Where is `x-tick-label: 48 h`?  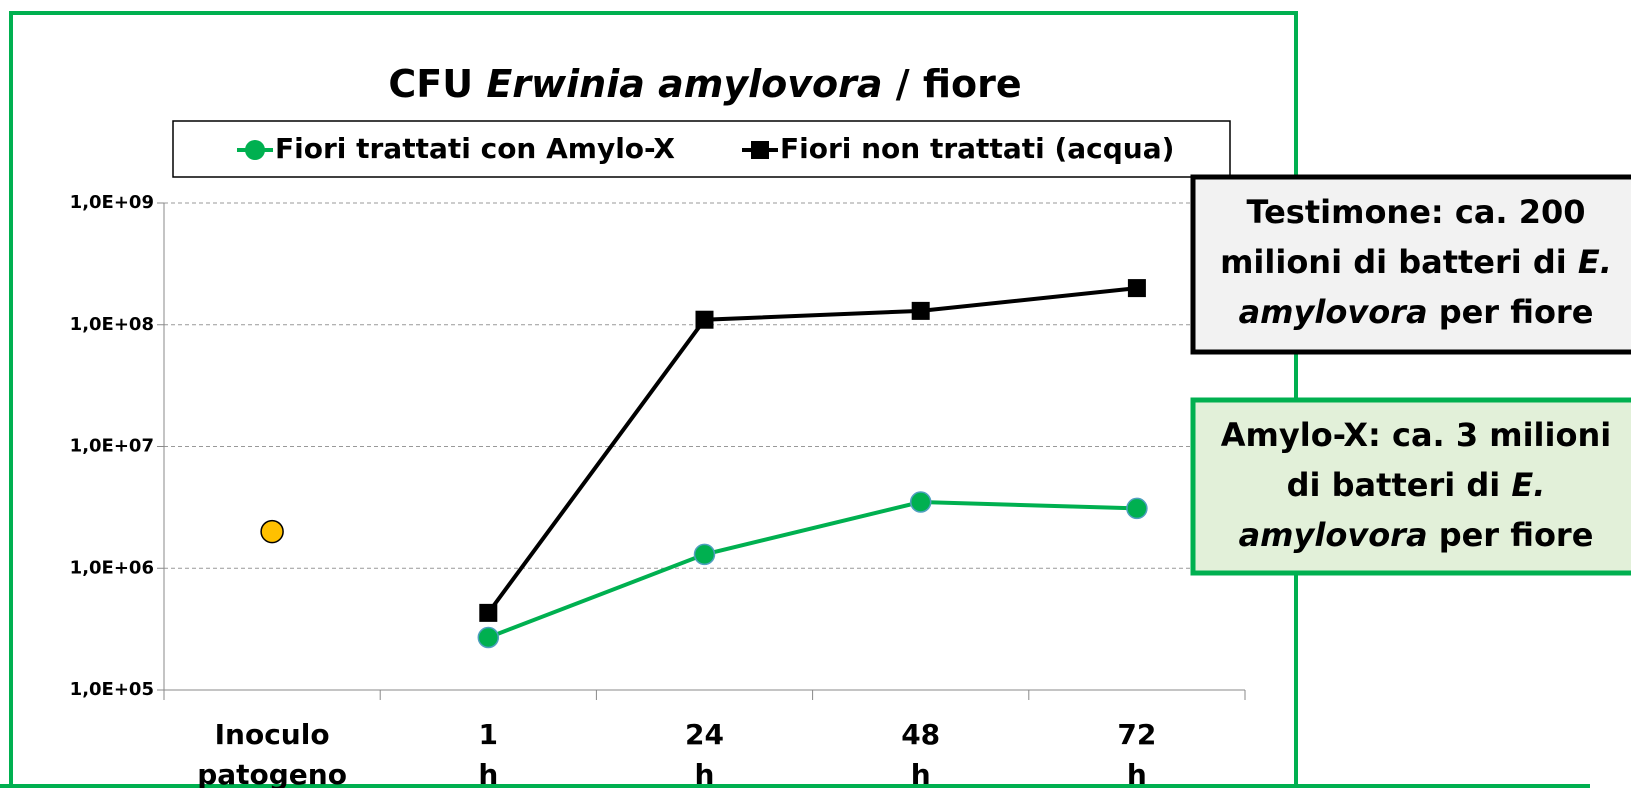 x-tick-label: 48 h is located at coordinates (920, 753).